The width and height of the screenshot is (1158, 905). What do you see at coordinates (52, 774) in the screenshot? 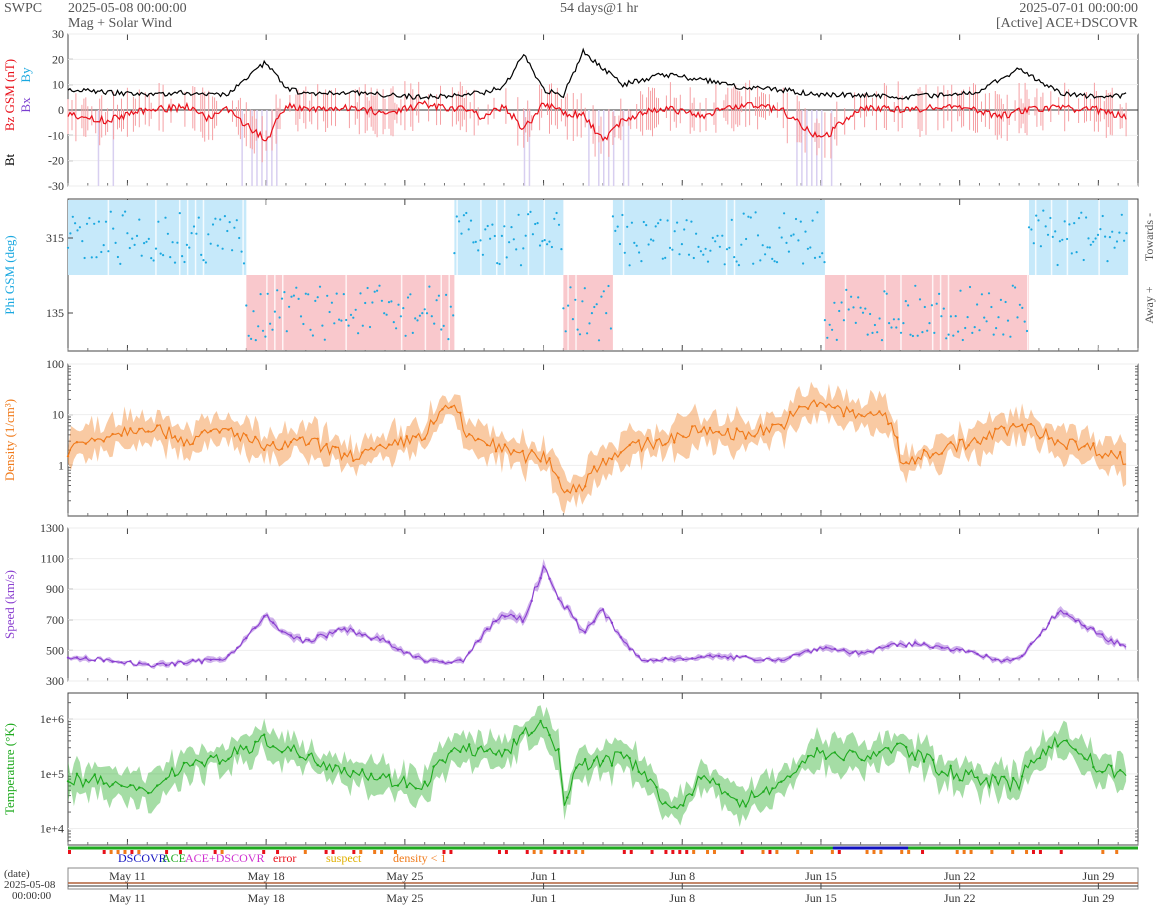
I see `temperature-y-tick-label: 1e+5` at bounding box center [52, 774].